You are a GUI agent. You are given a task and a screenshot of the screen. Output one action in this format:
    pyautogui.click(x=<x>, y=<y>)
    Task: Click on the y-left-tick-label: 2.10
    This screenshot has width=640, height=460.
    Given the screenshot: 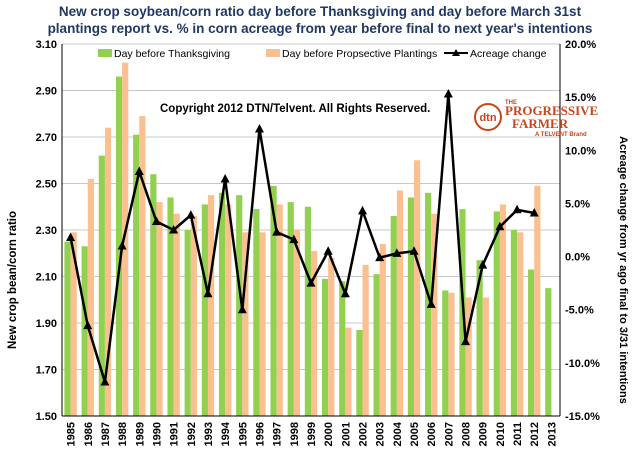 What is the action you would take?
    pyautogui.click(x=46, y=278)
    